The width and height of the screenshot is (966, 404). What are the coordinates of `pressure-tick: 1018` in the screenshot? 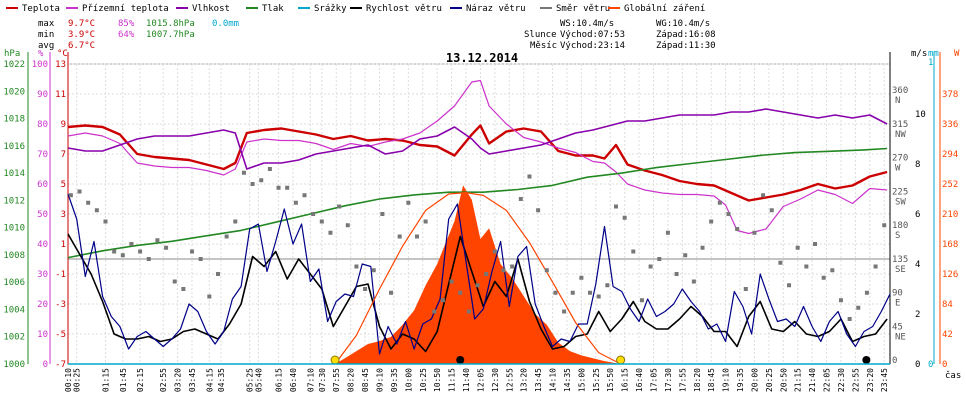 It's located at (14, 120).